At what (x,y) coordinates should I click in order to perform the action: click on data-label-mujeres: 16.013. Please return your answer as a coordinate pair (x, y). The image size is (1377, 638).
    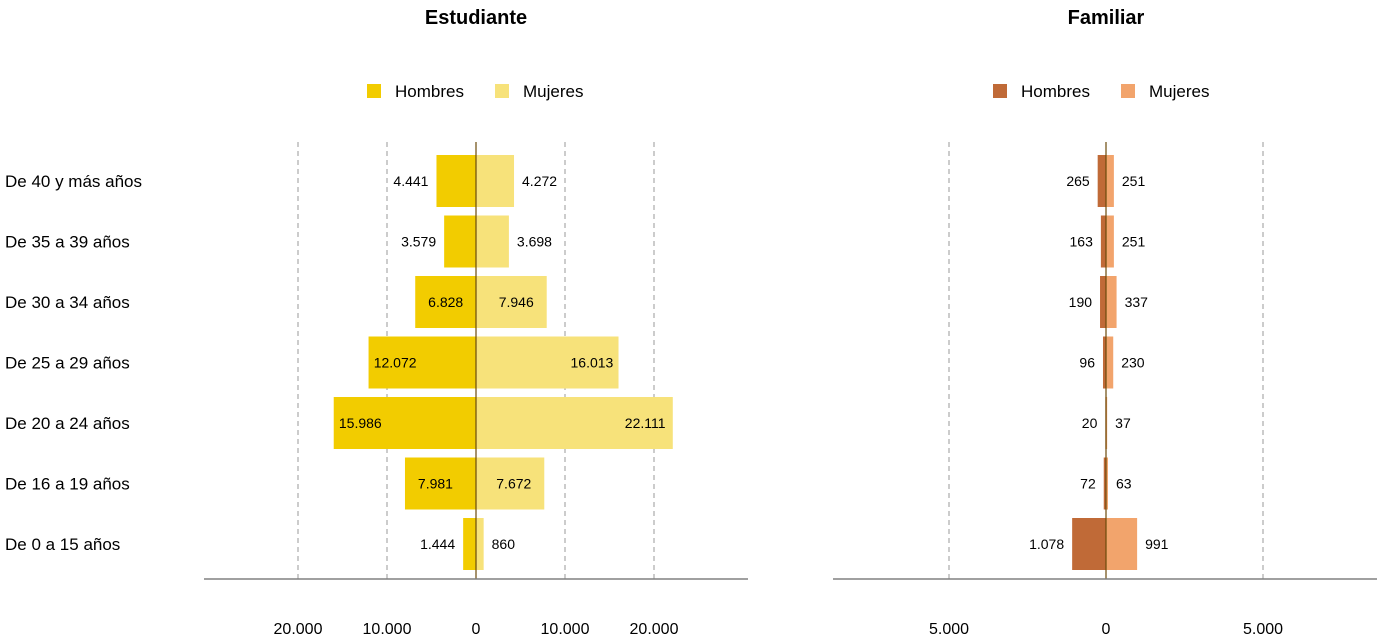
    Looking at the image, I should click on (592, 363).